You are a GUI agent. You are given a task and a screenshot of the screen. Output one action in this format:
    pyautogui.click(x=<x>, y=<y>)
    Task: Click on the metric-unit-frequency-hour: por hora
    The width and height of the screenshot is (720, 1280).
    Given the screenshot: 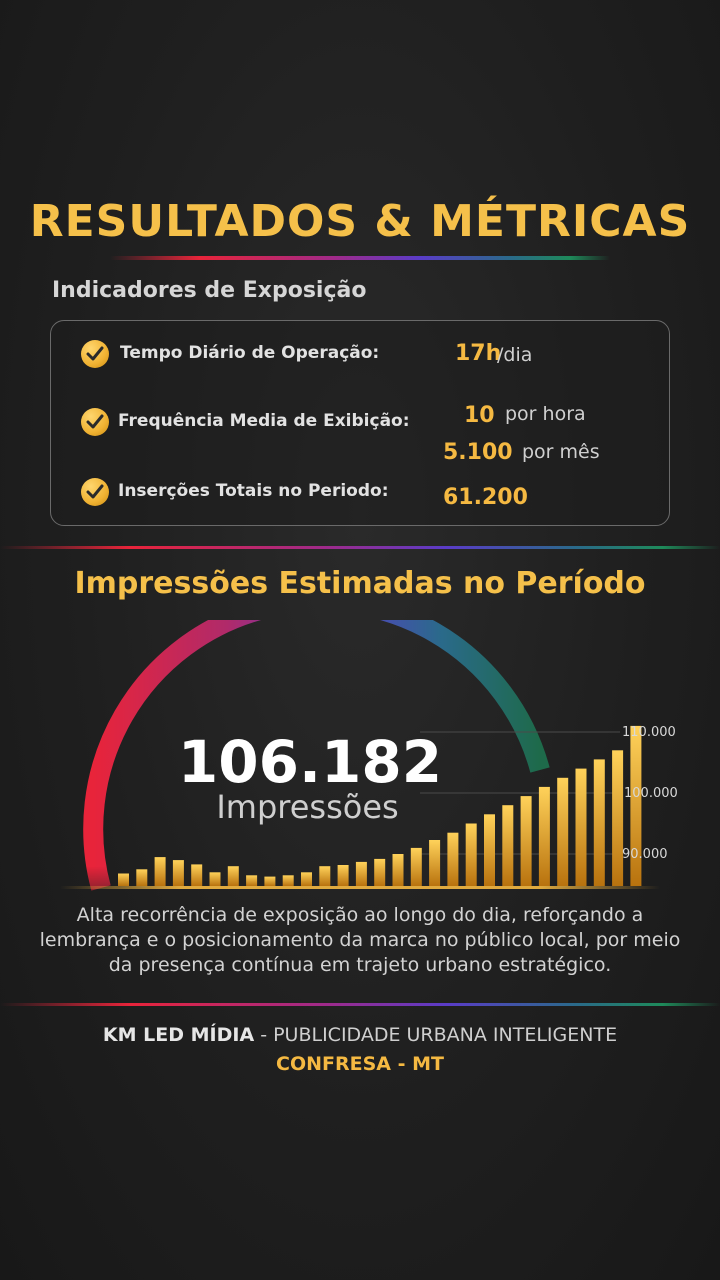 What is the action you would take?
    pyautogui.click(x=545, y=414)
    